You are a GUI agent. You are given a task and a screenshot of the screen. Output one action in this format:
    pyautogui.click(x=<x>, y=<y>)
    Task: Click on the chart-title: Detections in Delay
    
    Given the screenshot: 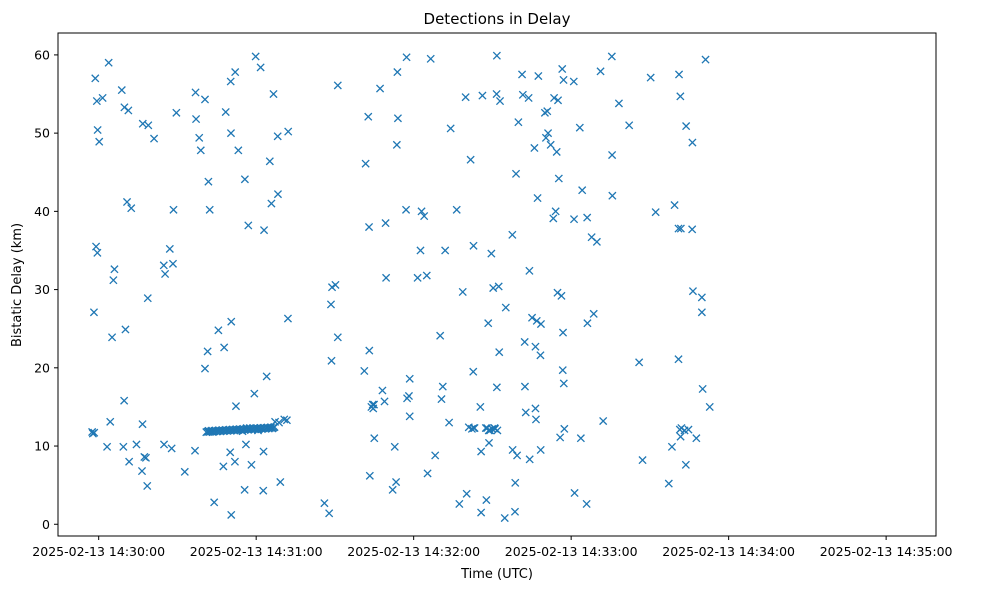 What is the action you would take?
    pyautogui.click(x=497, y=19)
    